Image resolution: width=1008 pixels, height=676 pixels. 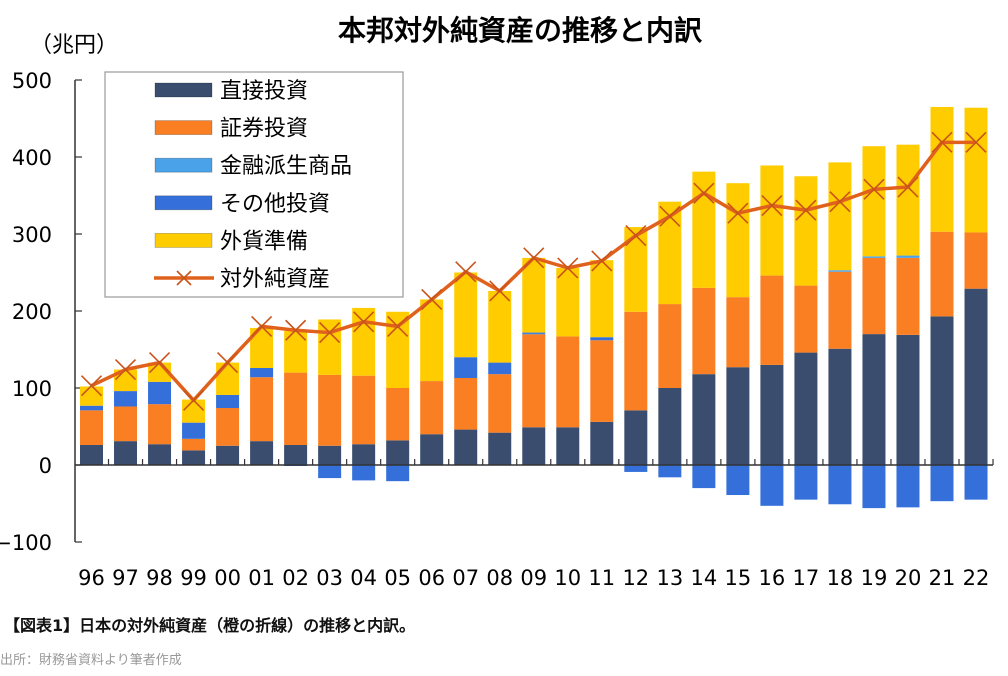 I want to click on x-tick-label: 16, so click(x=772, y=578).